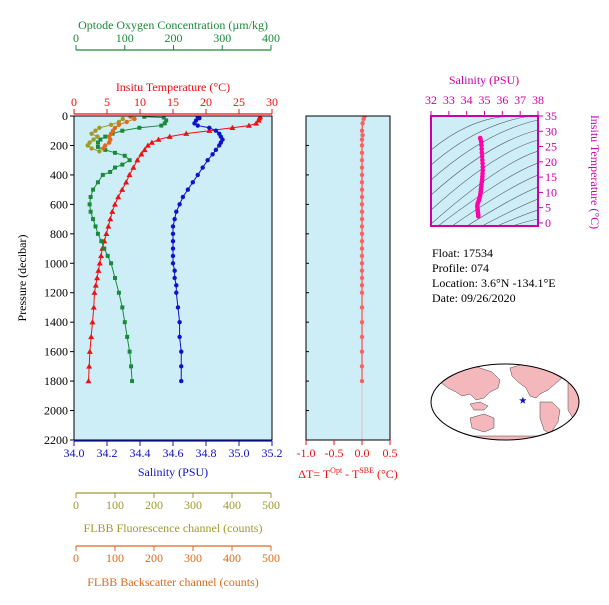  I want to click on ts-temperature-tick-label: 10, so click(551, 192).